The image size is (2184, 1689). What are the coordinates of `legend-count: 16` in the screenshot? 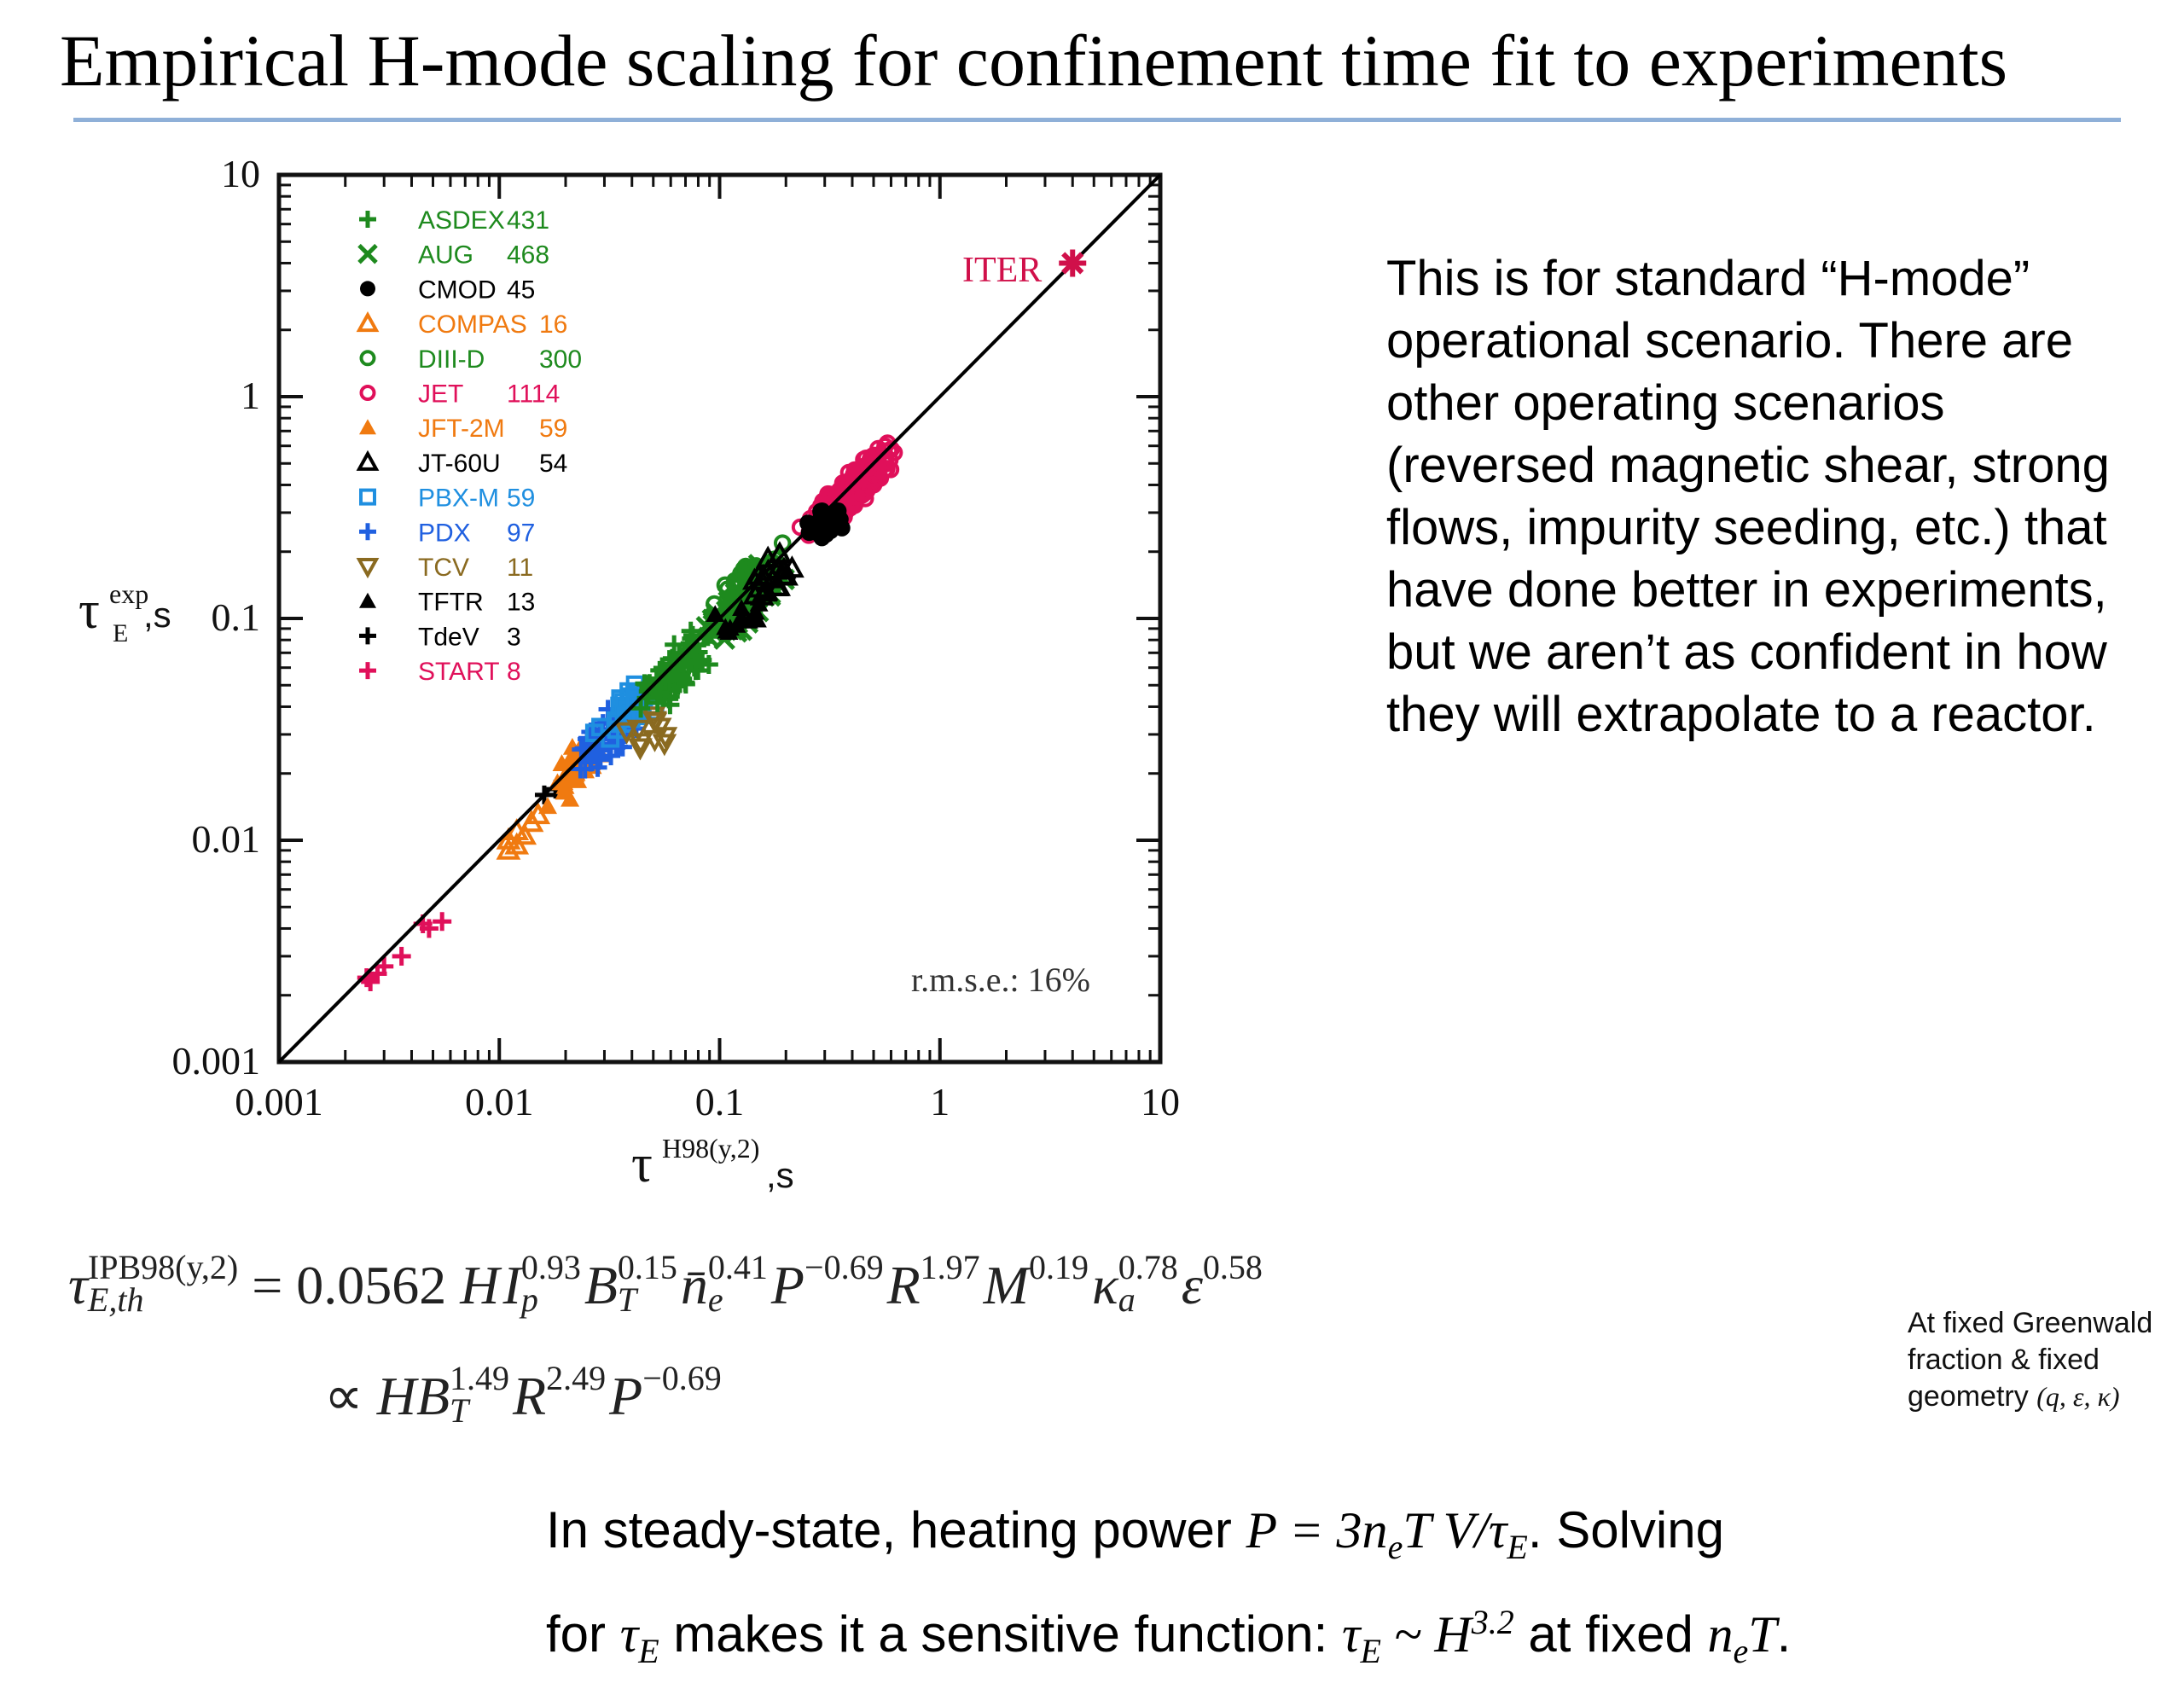 It's located at (553, 325).